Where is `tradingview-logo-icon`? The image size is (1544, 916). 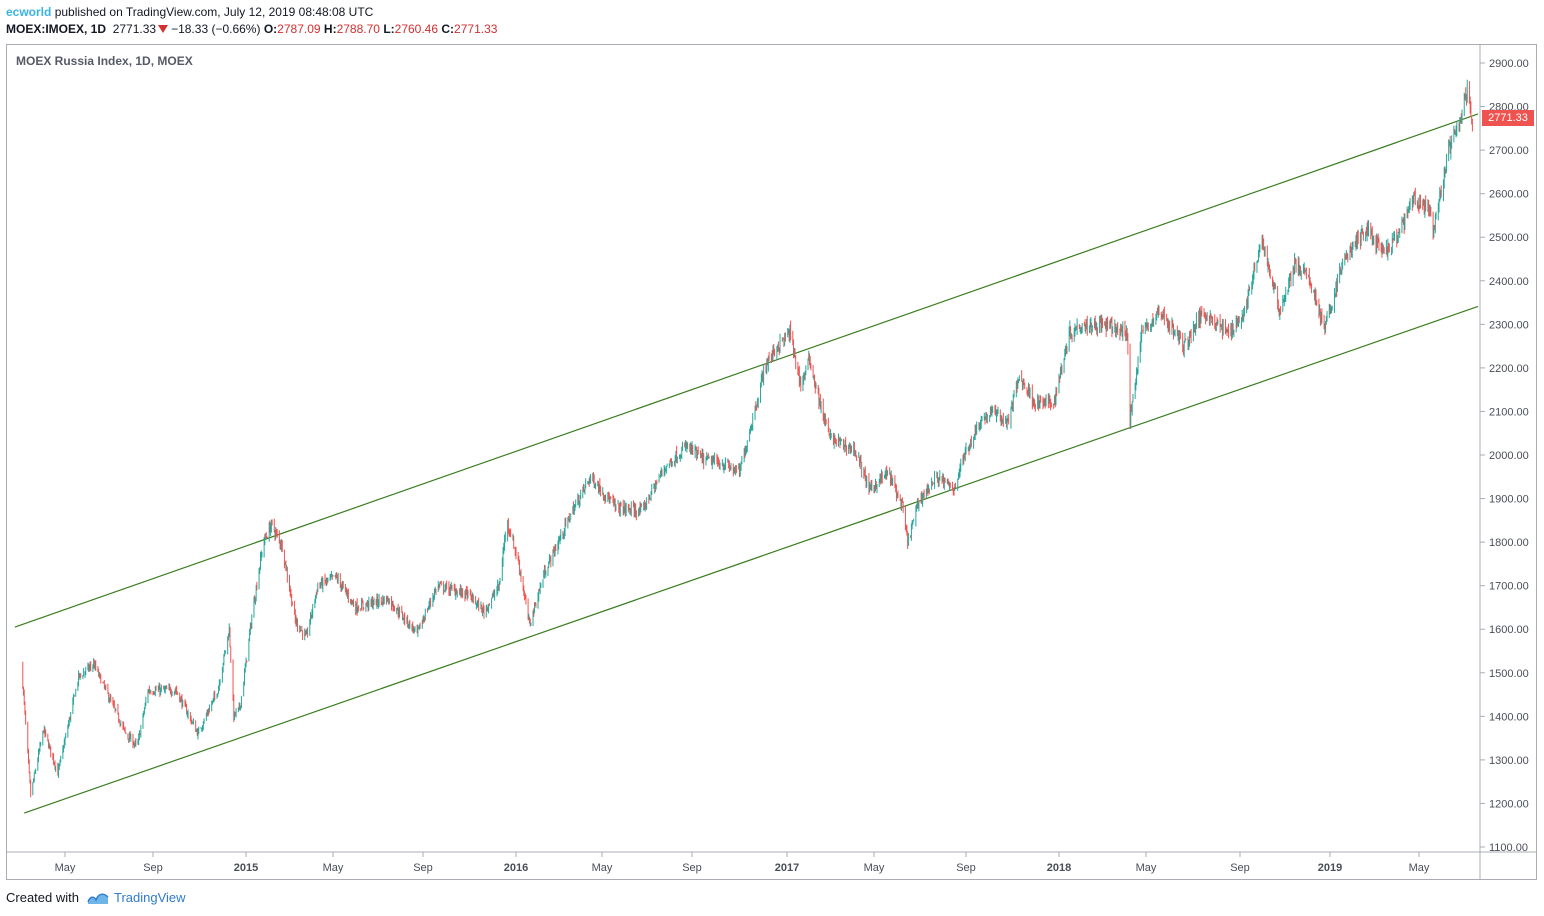 tradingview-logo-icon is located at coordinates (97, 898).